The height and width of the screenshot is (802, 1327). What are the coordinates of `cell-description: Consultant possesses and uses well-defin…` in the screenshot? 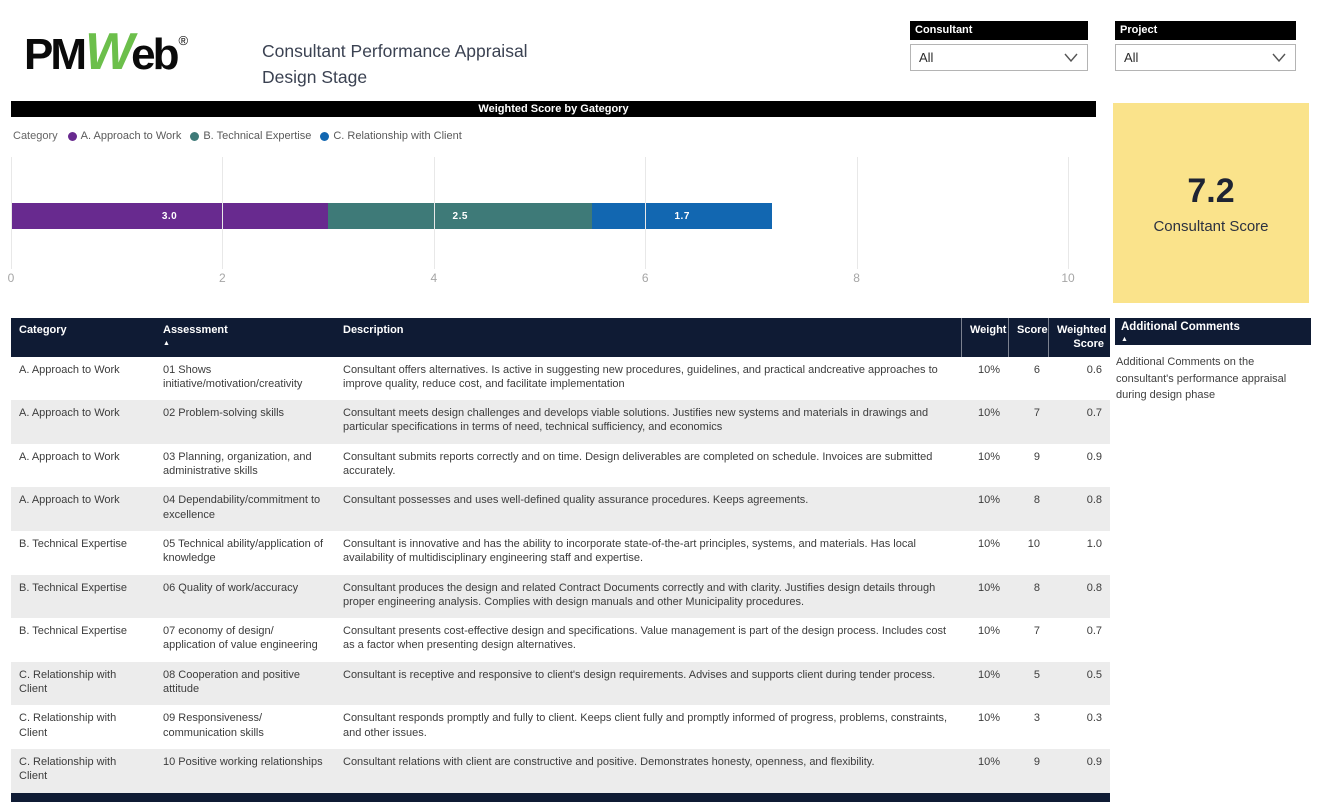 It's located at (576, 500).